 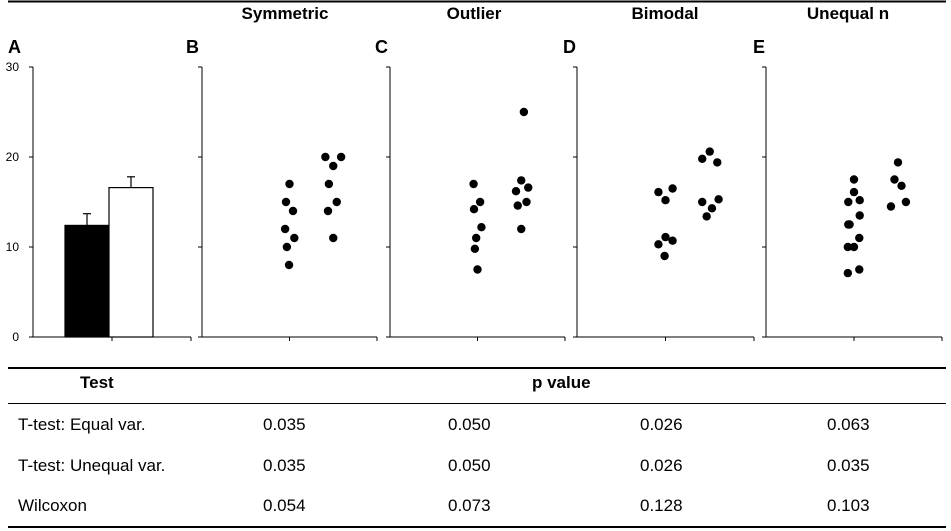 What do you see at coordinates (97, 382) in the screenshot?
I see `table-header-test: Test` at bounding box center [97, 382].